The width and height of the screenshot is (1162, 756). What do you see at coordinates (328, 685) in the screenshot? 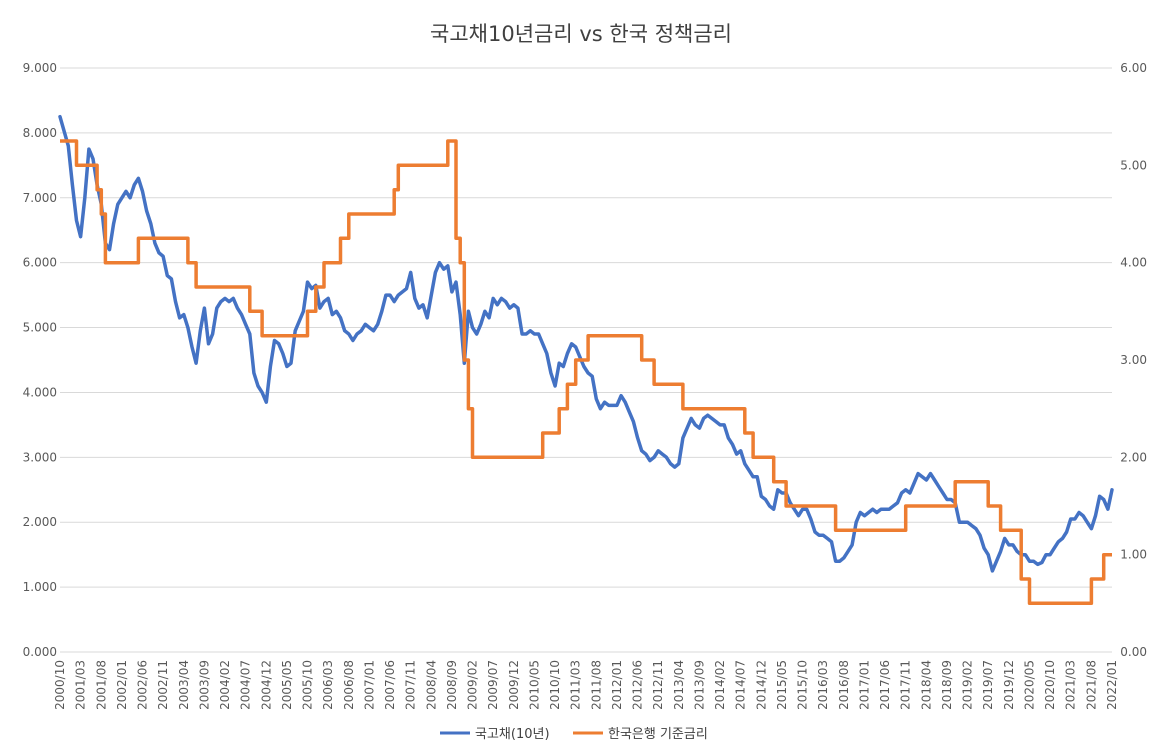
I see `x-tick-label: 2006/03` at bounding box center [328, 685].